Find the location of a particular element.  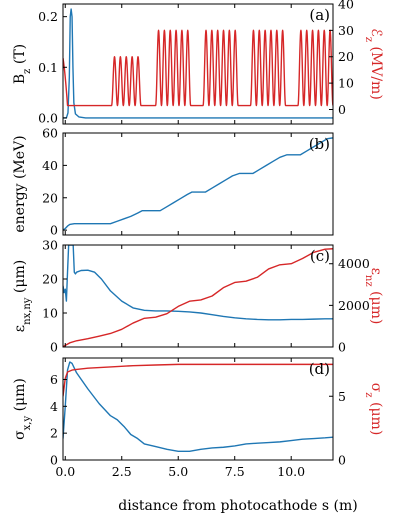

y-tick-label-left: 0.0 is located at coordinates (48, 117).